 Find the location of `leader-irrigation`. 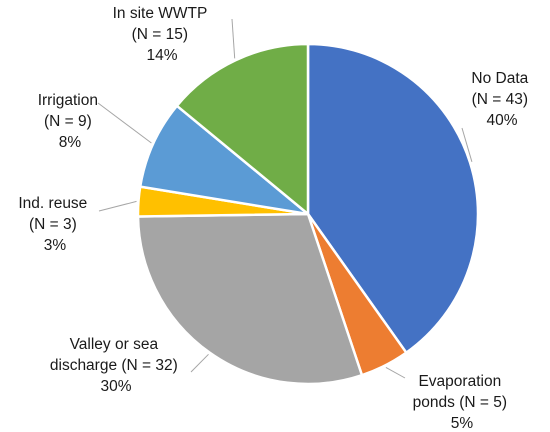

leader-irrigation is located at coordinates (124, 123).